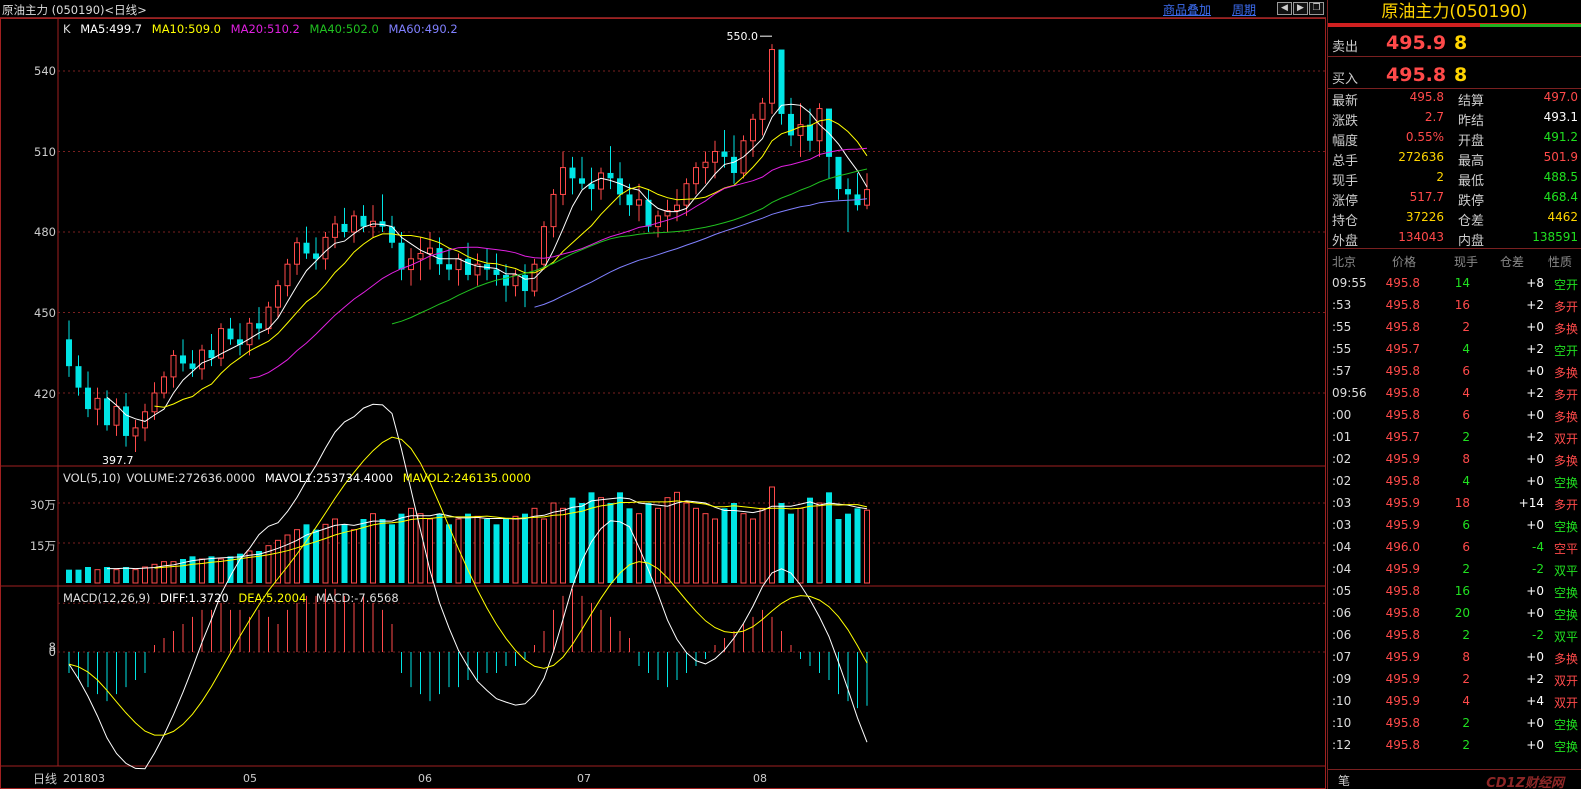 This screenshot has height=789, width=1581. What do you see at coordinates (1342, 525) in the screenshot?
I see `tick-time: :03` at bounding box center [1342, 525].